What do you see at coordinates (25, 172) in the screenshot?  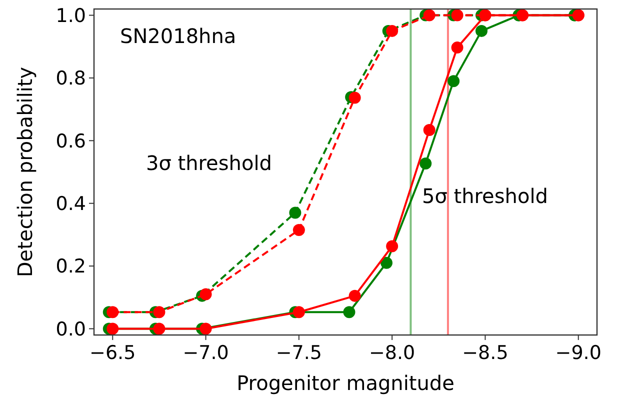 I see `y-axis-title: Detection probability` at bounding box center [25, 172].